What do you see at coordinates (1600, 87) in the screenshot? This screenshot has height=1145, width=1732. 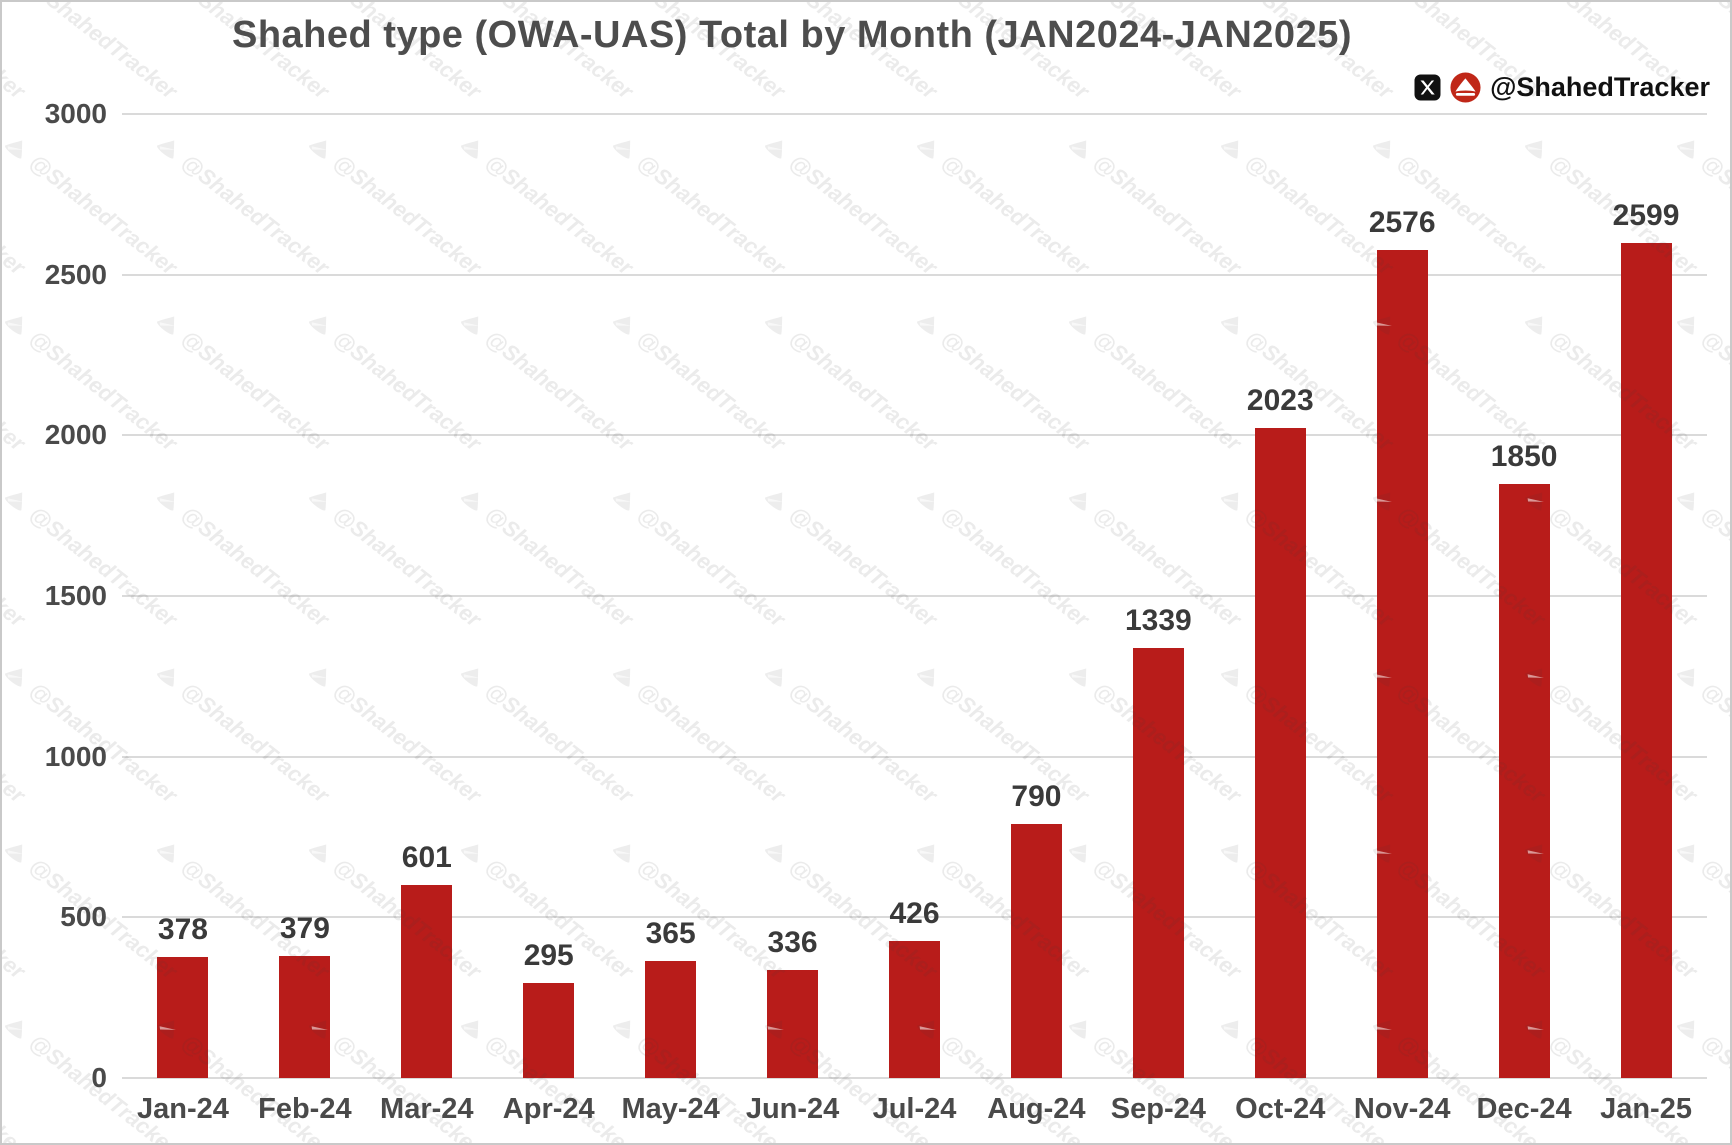 I see `tracker-handle: @ShahedTracker` at bounding box center [1600, 87].